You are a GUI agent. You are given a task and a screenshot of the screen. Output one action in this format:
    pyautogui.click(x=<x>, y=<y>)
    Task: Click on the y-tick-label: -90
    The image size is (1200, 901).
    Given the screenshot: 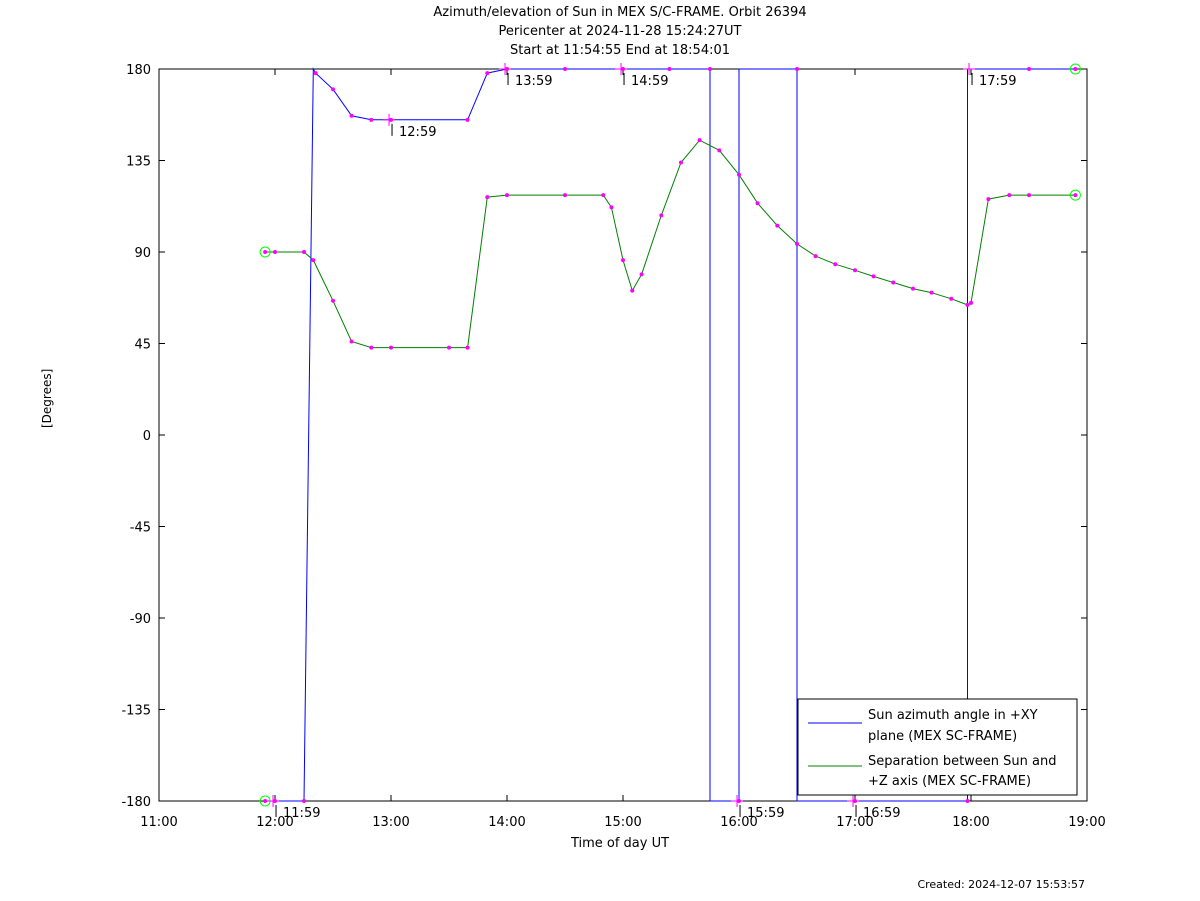 What is the action you would take?
    pyautogui.click(x=140, y=619)
    